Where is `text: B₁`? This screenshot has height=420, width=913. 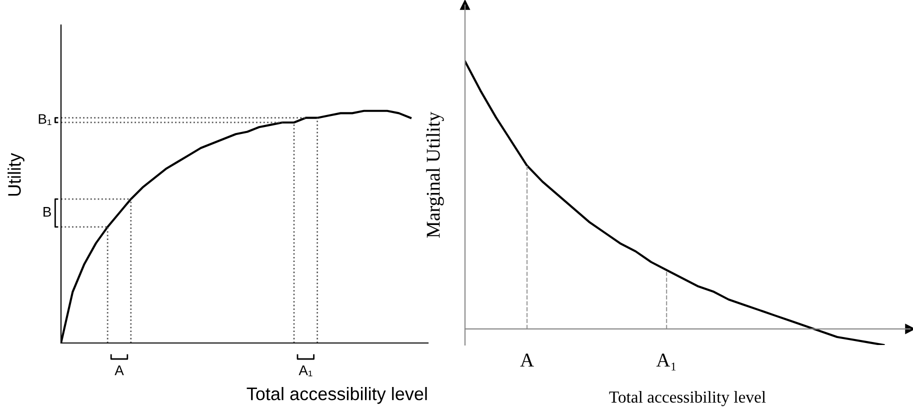 text: B₁ is located at coordinates (45, 119).